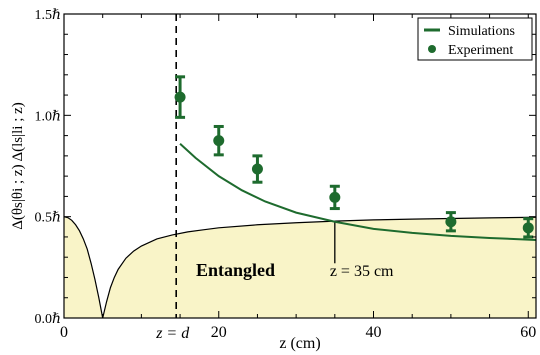  Describe the element at coordinates (47, 116) in the screenshot. I see `y-tick-label: 1.0ℏ` at that location.